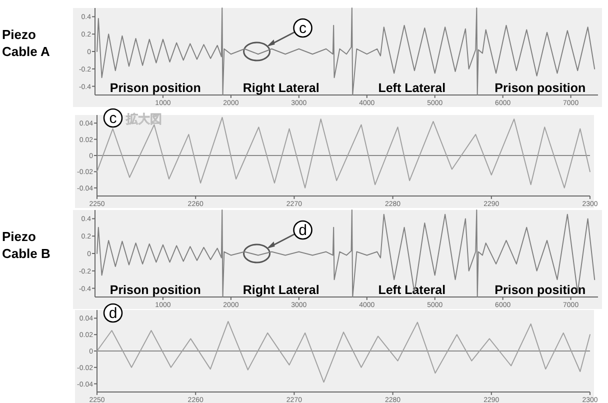 This screenshot has height=403, width=608. Describe the element at coordinates (143, 119) in the screenshot. I see `annotation: 拡大図` at that location.